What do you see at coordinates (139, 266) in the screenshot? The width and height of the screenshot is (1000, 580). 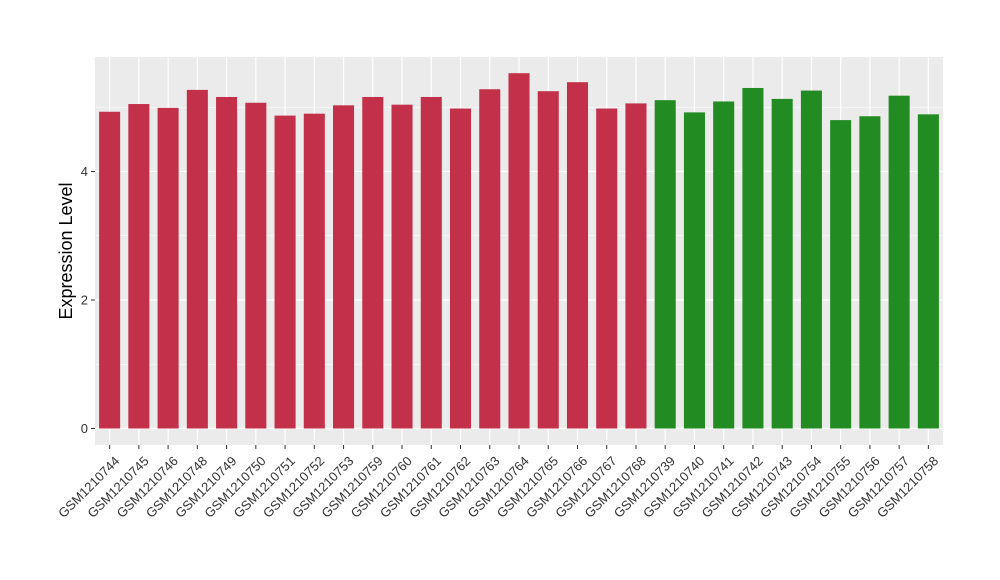 I see `bar-GSM1210745` at bounding box center [139, 266].